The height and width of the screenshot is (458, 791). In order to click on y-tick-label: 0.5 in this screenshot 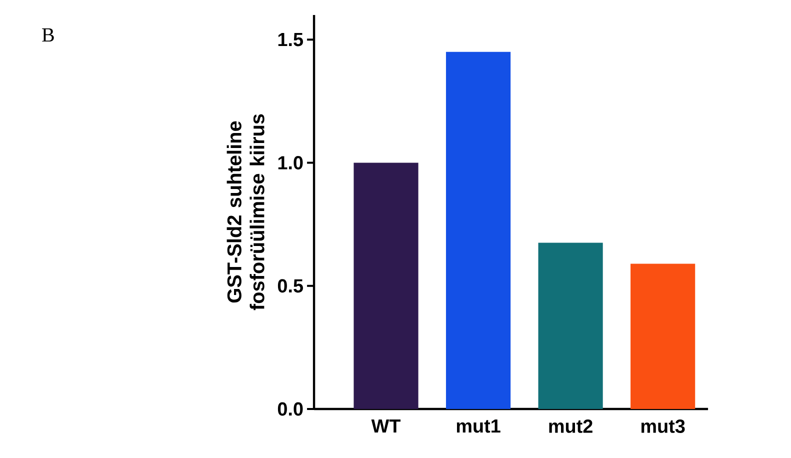, I will do `click(290, 286)`.